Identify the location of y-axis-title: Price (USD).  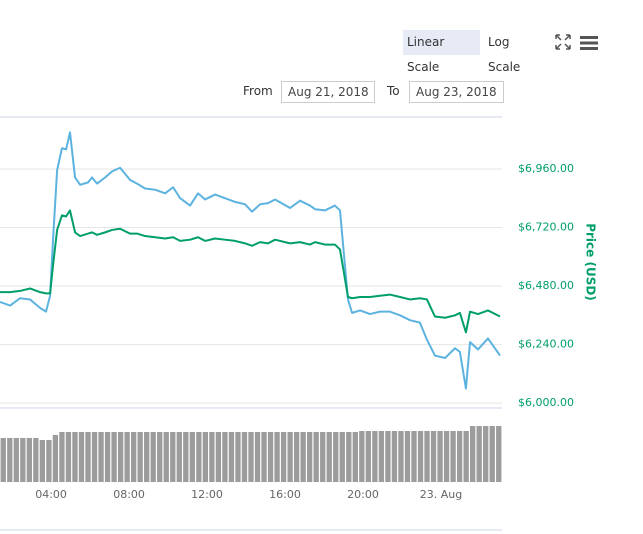
(591, 262).